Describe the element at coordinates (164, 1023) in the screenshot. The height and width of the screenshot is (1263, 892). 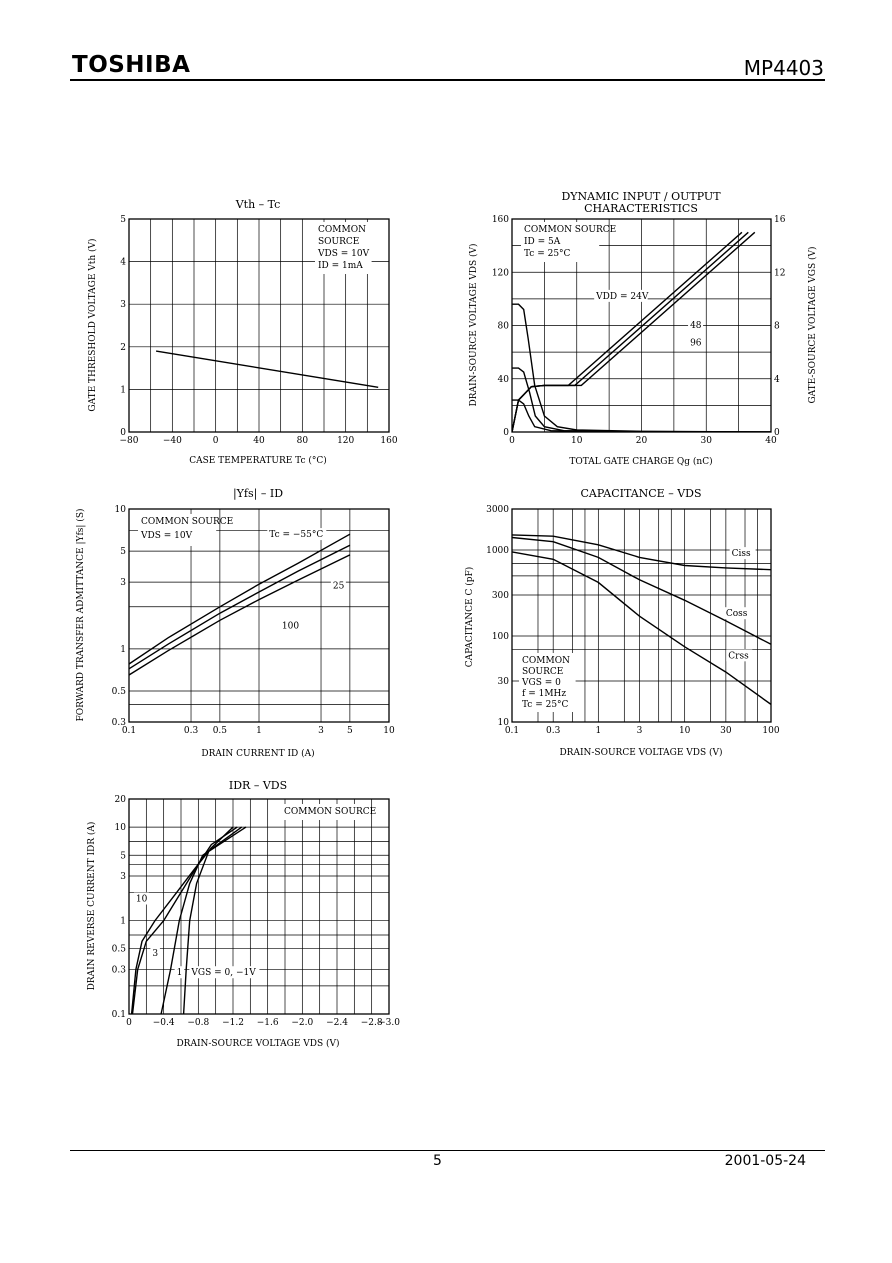
I see `x-tick-label: −0.4` at that location.